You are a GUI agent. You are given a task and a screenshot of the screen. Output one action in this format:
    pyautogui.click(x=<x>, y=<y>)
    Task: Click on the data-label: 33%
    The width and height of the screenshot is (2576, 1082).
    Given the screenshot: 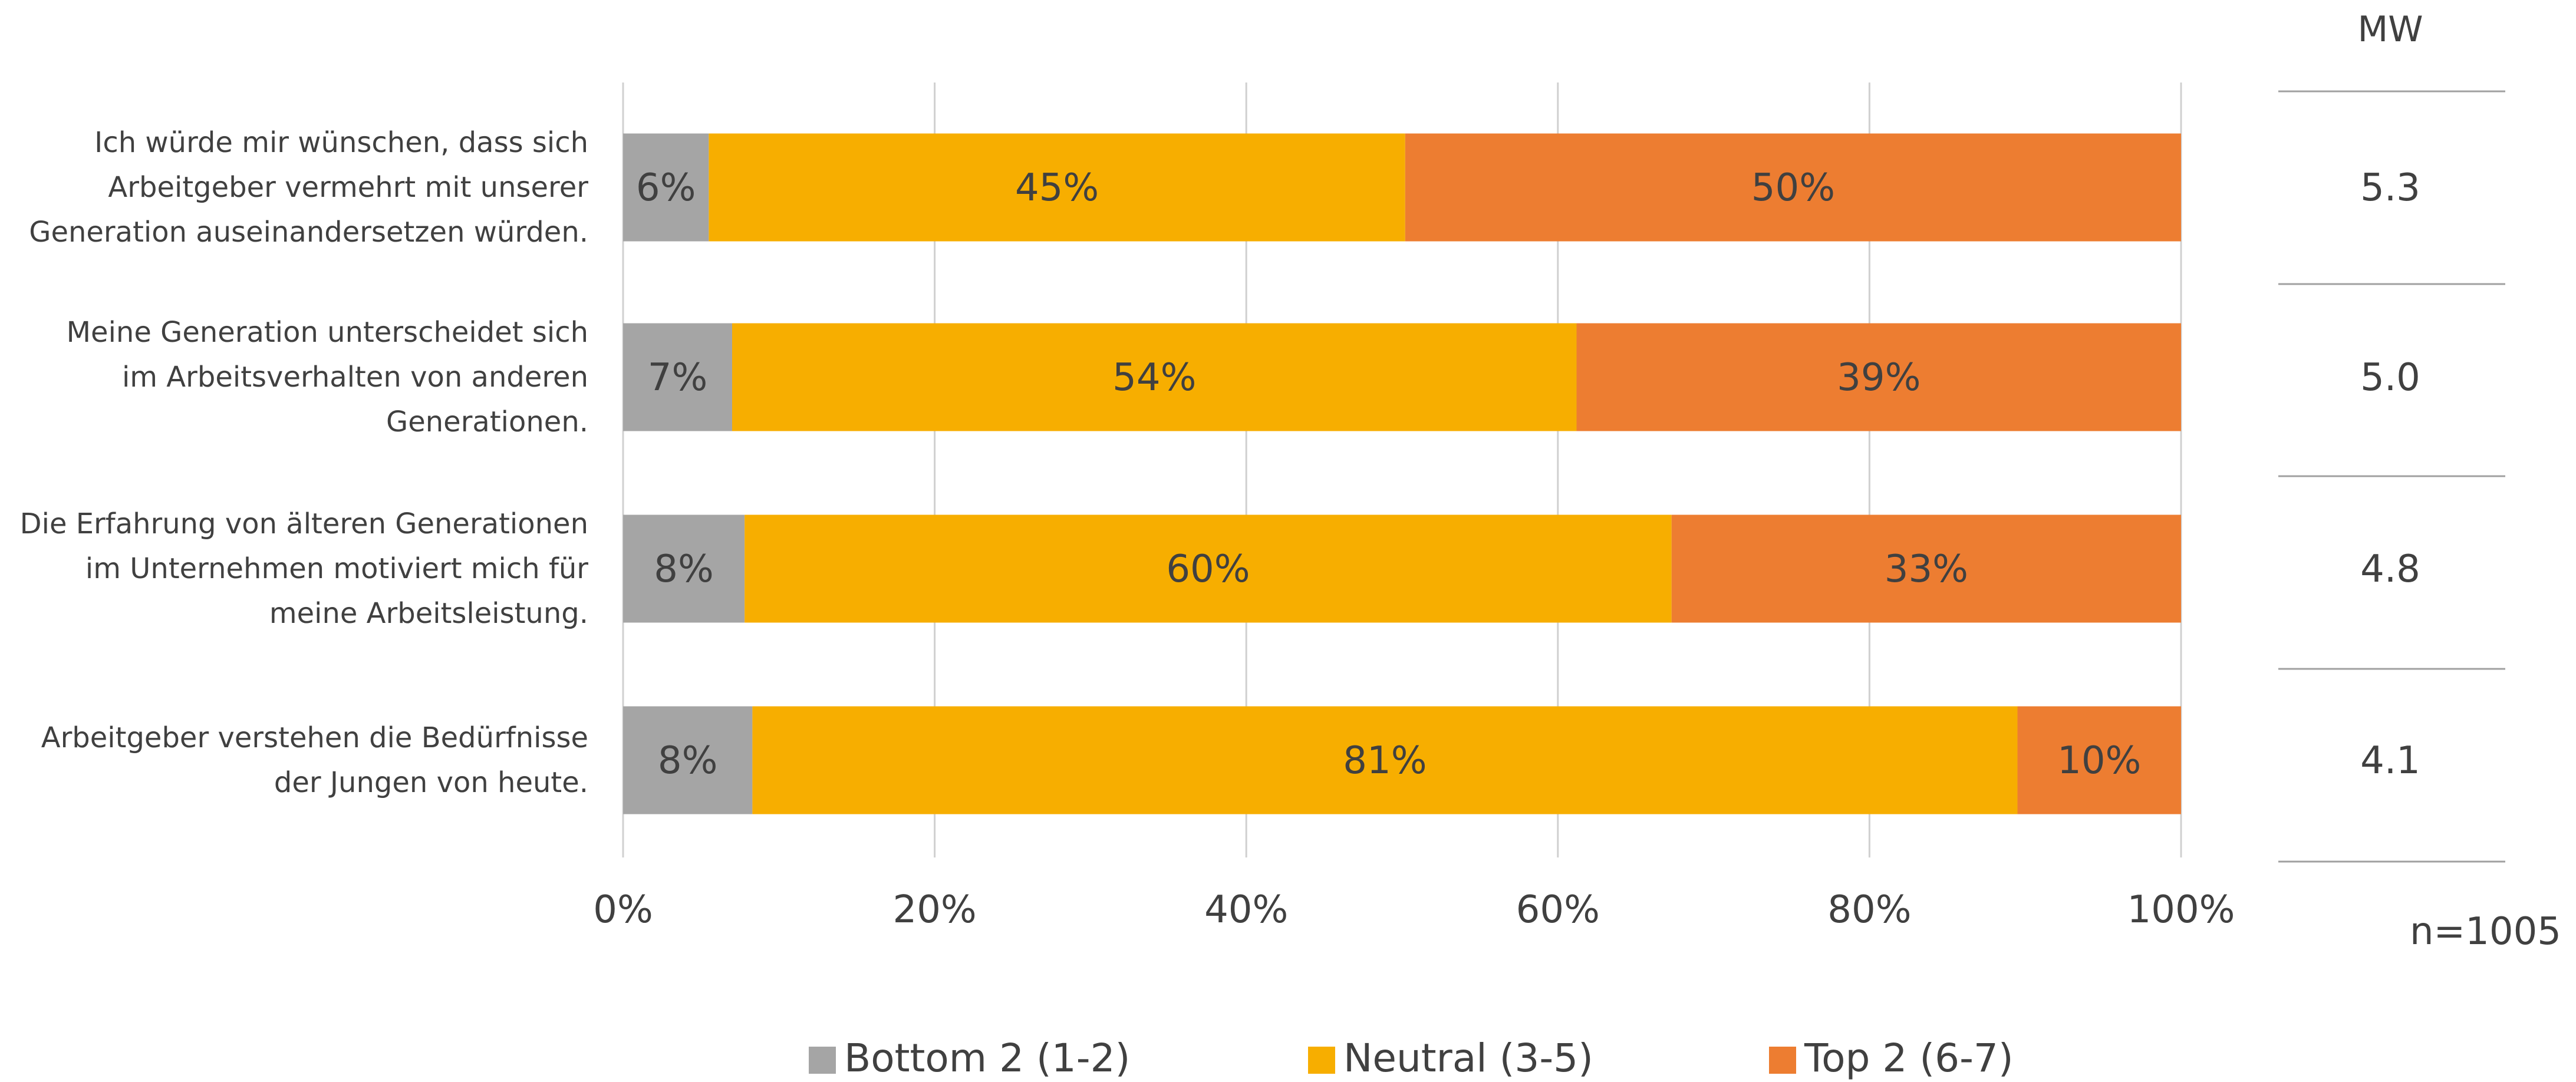 What is the action you would take?
    pyautogui.click(x=1926, y=569)
    